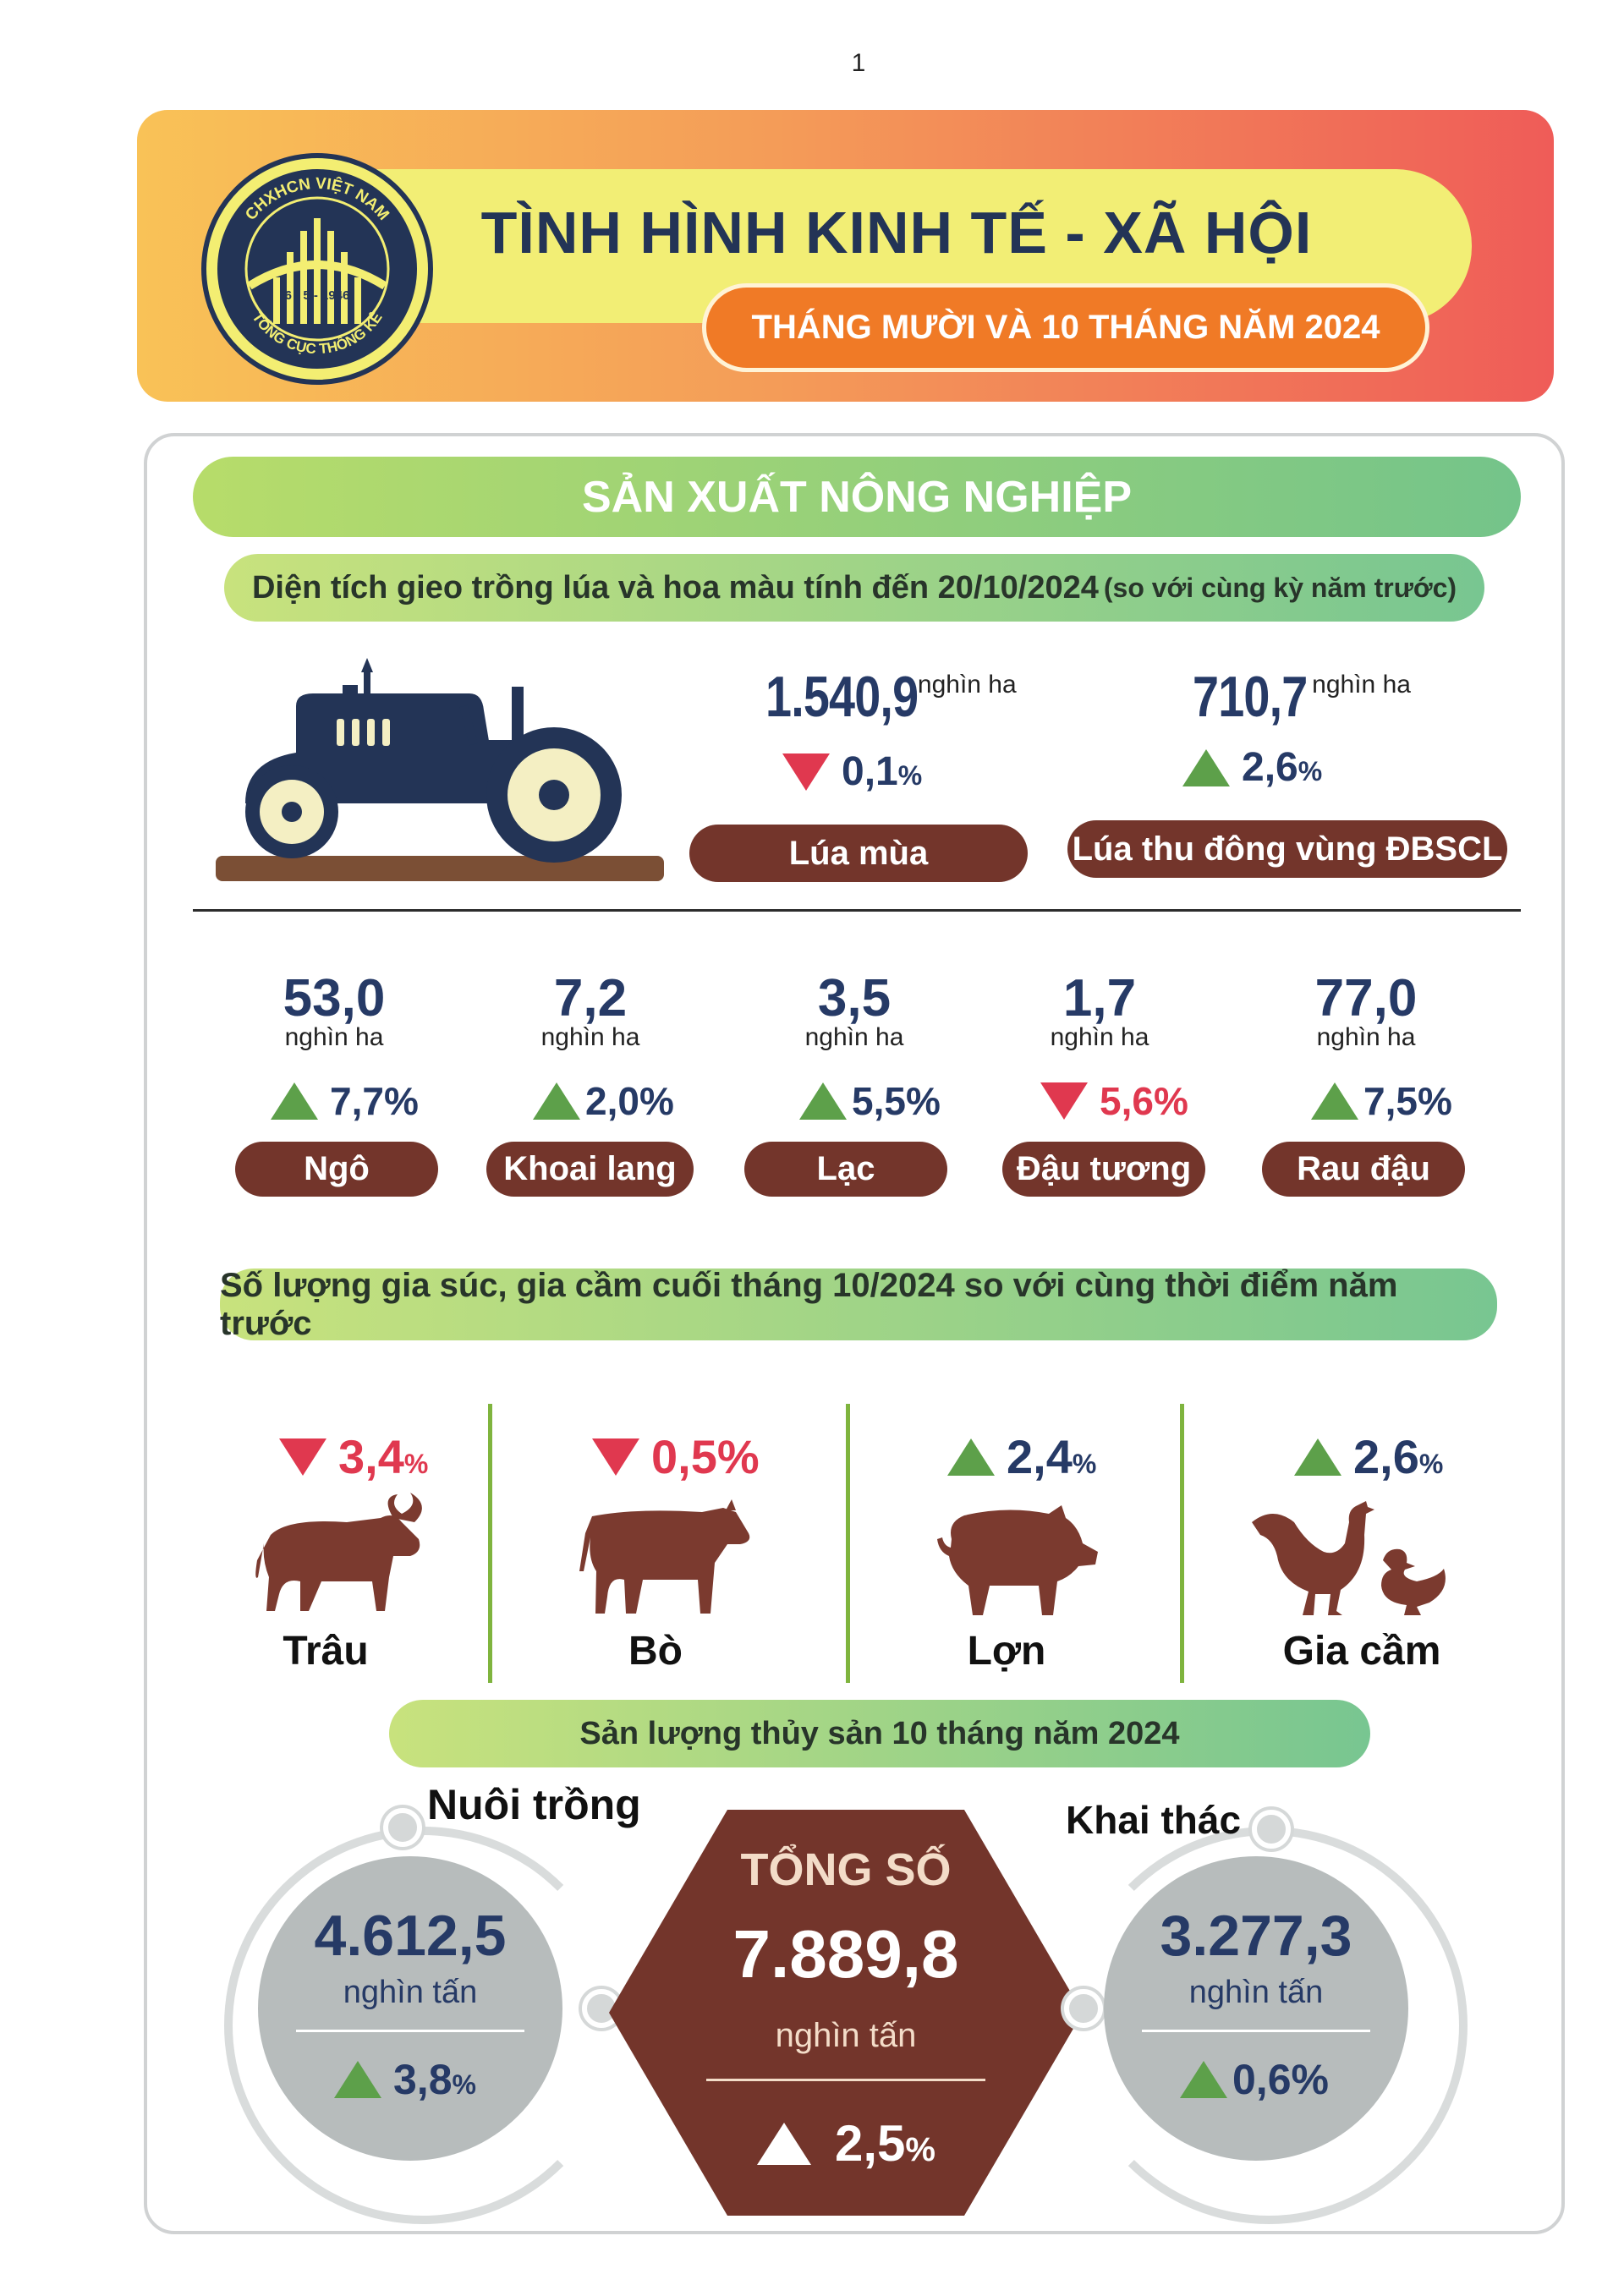 This screenshot has height=2296, width=1624. What do you see at coordinates (1040, 1457) in the screenshot?
I see `livestock-change-value: 2,4` at bounding box center [1040, 1457].